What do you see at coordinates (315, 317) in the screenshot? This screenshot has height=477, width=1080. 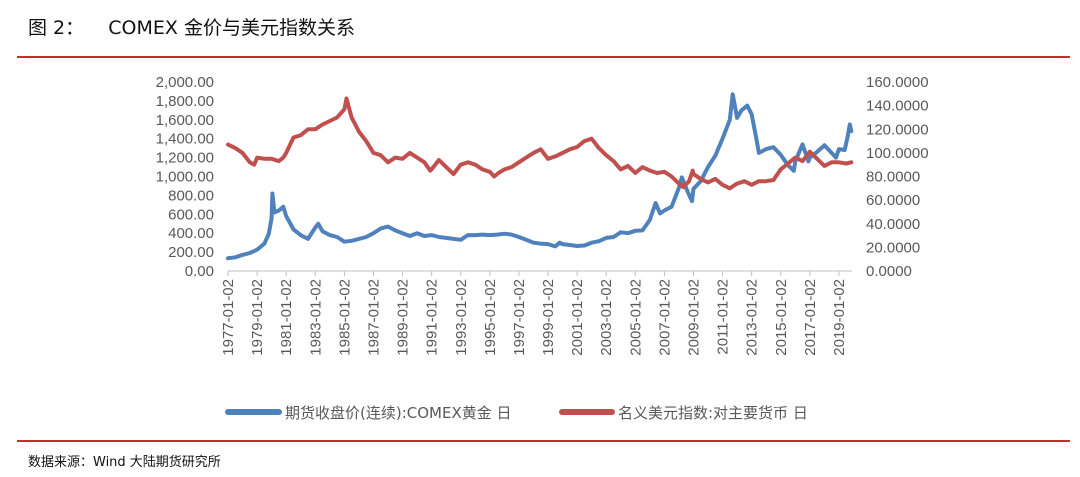 I see `x-tick-label: 1983-01-02` at bounding box center [315, 317].